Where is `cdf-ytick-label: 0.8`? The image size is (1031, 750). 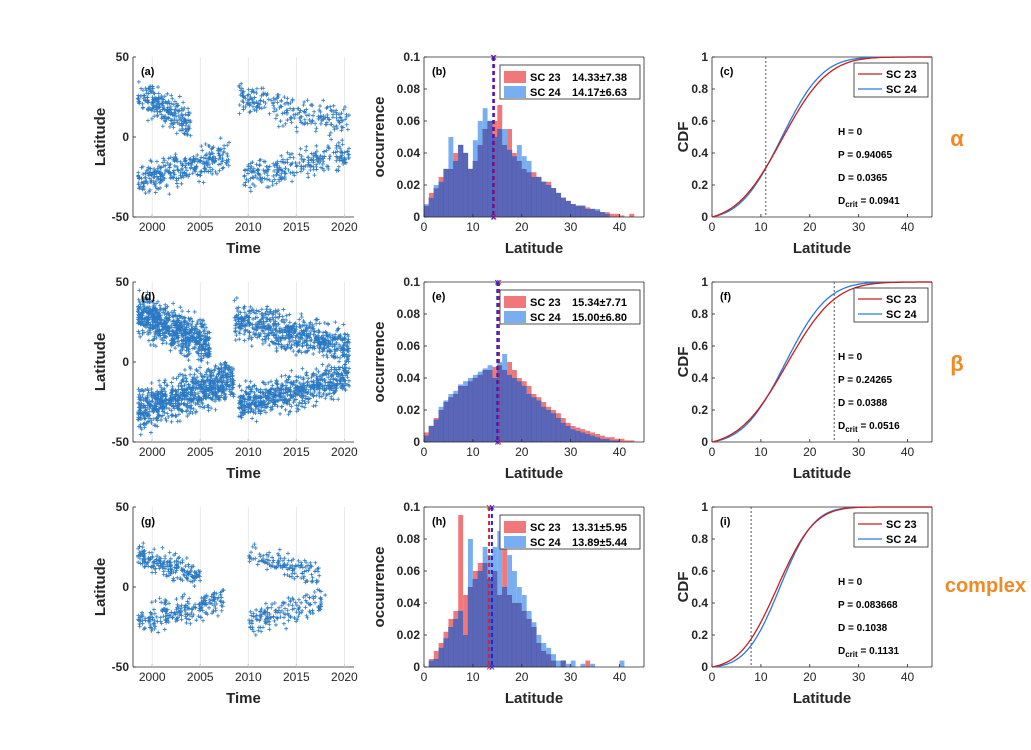
cdf-ytick-label: 0.8 is located at coordinates (699, 89).